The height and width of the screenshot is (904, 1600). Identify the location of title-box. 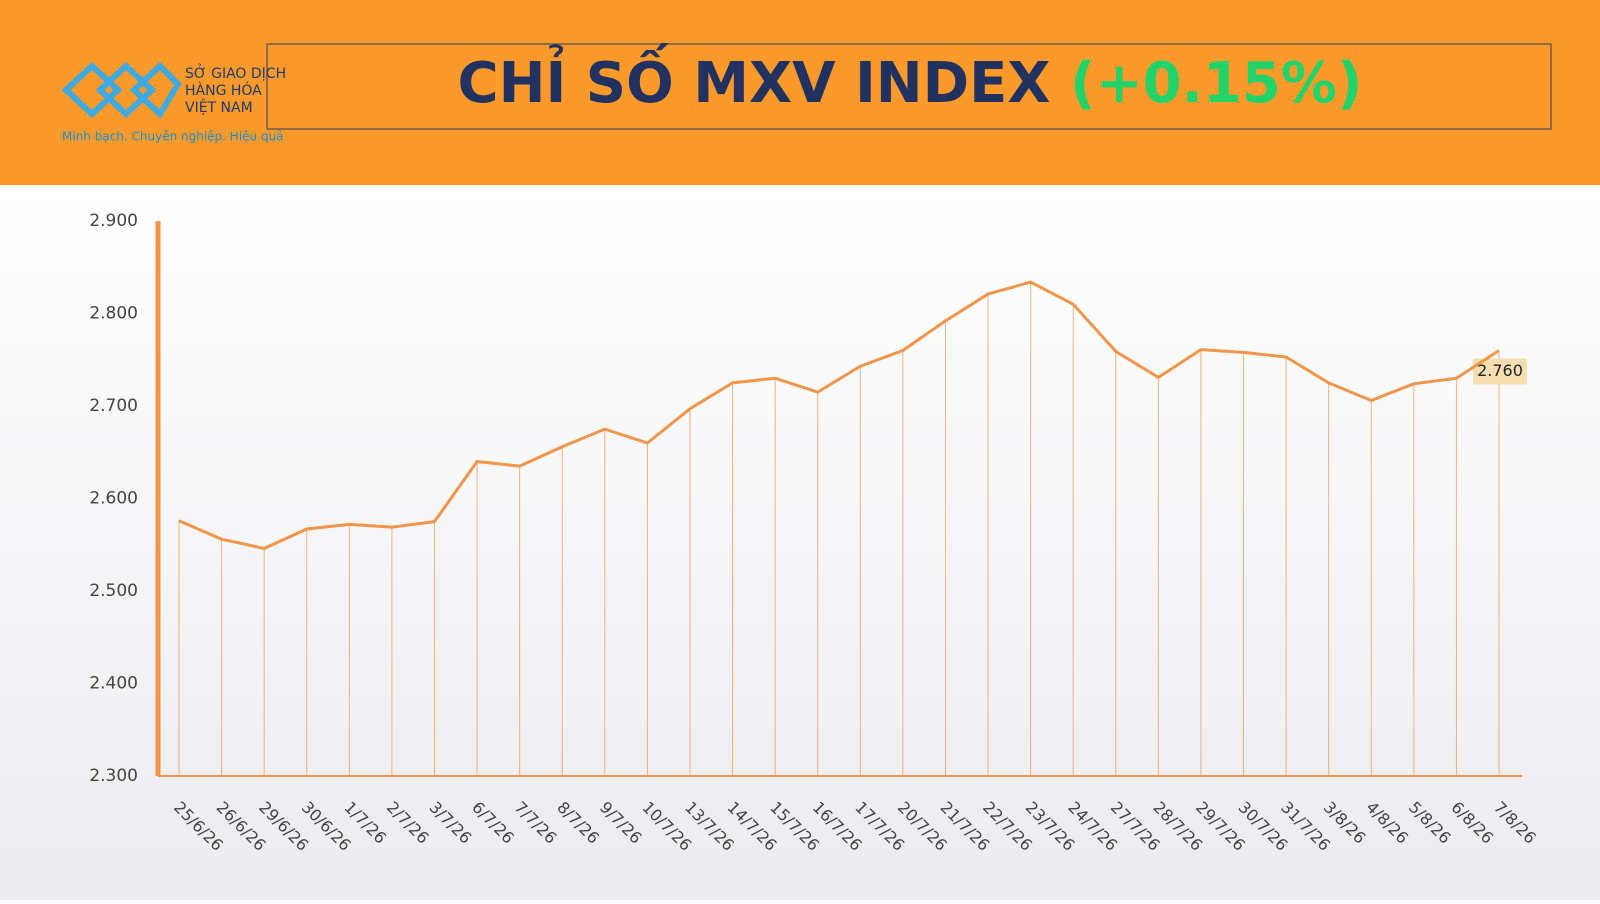
(909, 86).